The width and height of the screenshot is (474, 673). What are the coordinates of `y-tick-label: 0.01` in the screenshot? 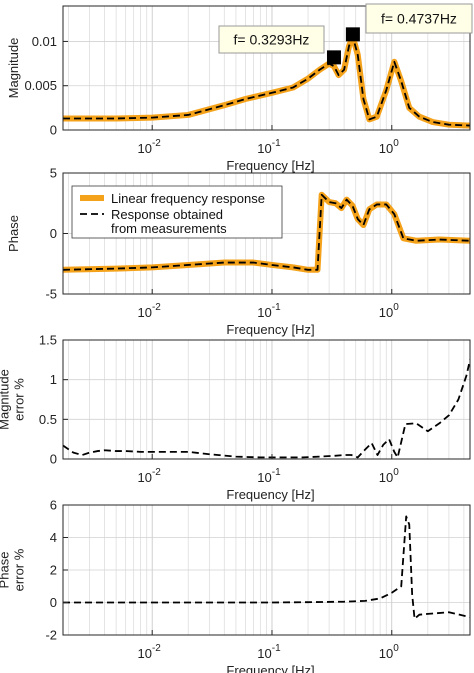 It's located at (44, 41).